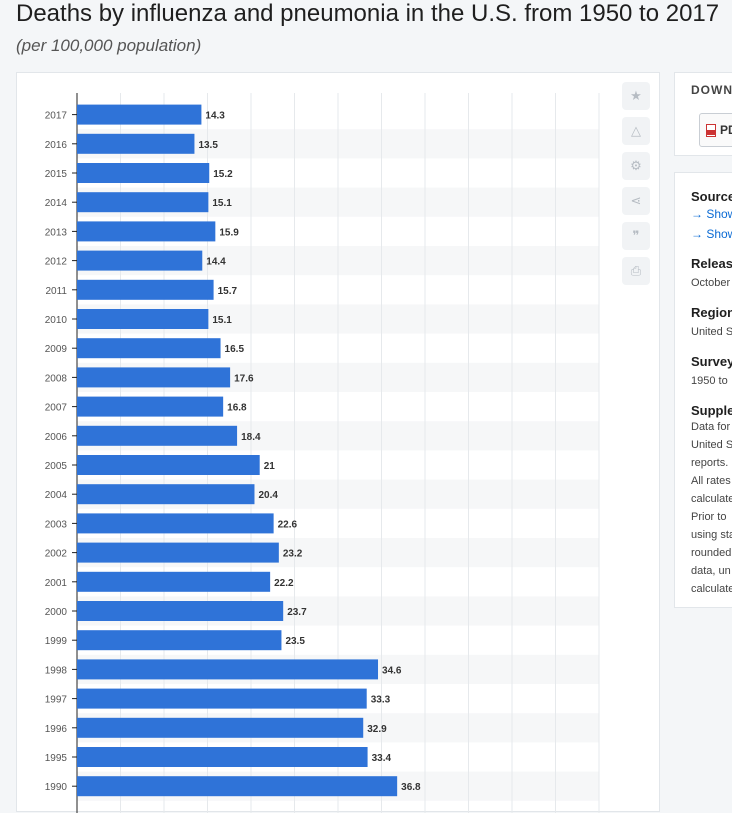 This screenshot has width=732, height=813. What do you see at coordinates (216, 262) in the screenshot?
I see `value-label: 14.4` at bounding box center [216, 262].